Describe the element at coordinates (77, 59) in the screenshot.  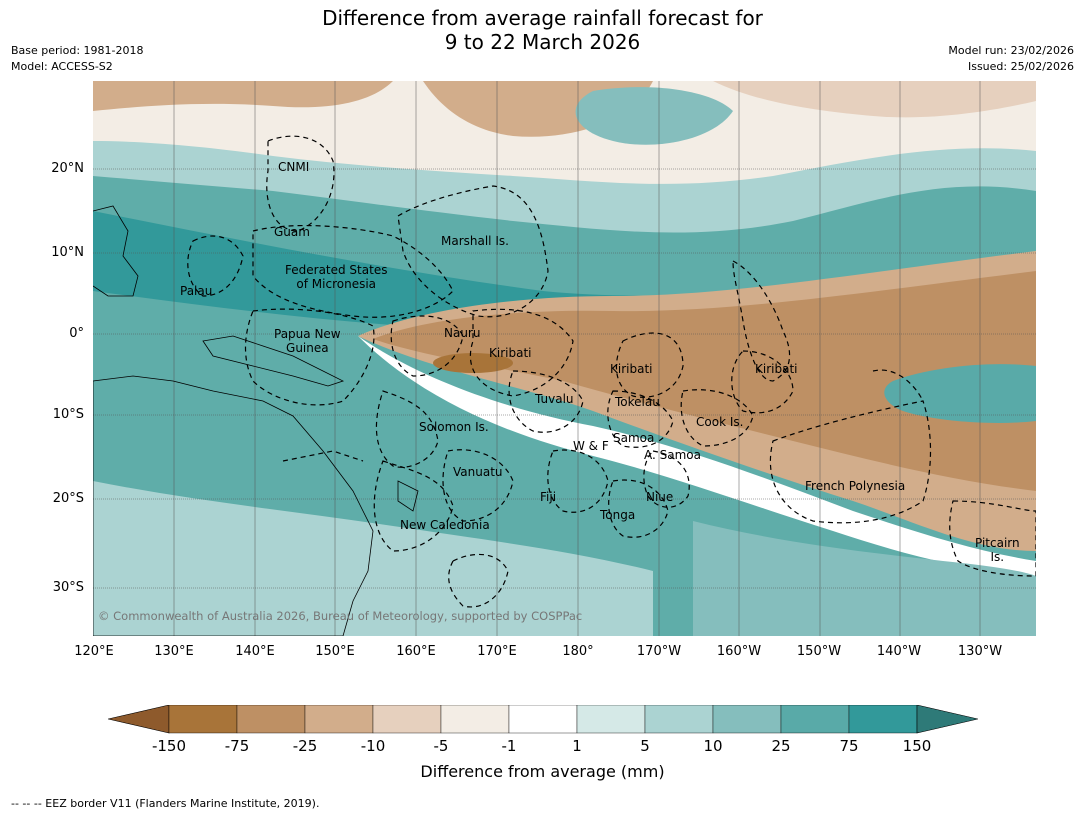
I see `meta-left: Base period: 1981-2018 Model: ACCESS-S2` at that location.